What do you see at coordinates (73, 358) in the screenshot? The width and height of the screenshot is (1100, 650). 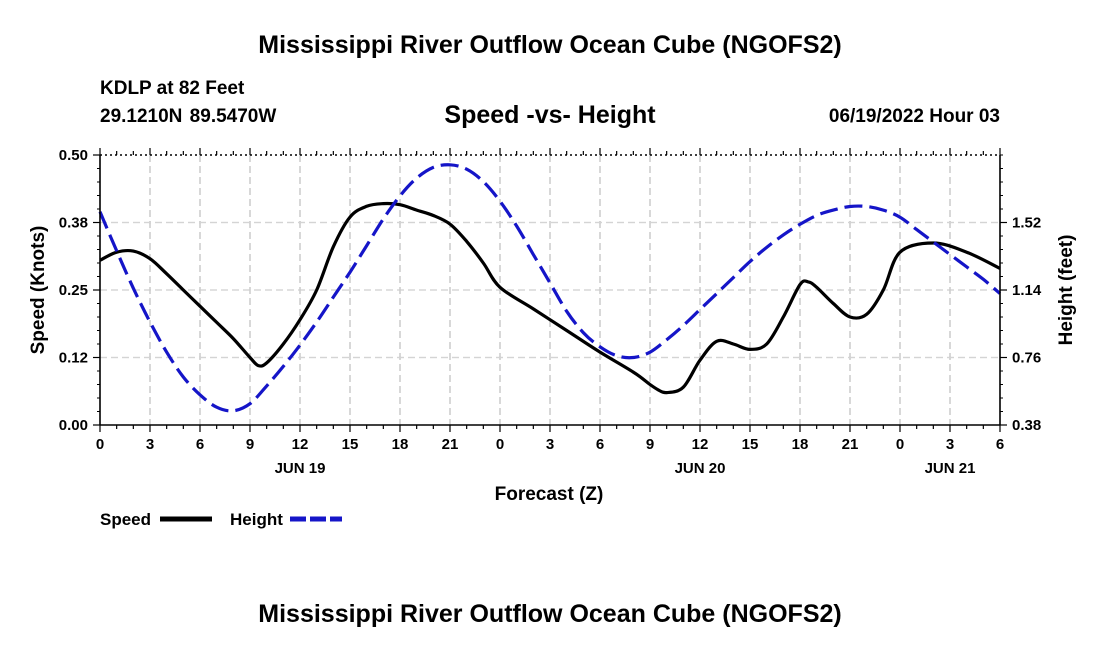 I see `y-tick-label: 0.12` at bounding box center [73, 358].